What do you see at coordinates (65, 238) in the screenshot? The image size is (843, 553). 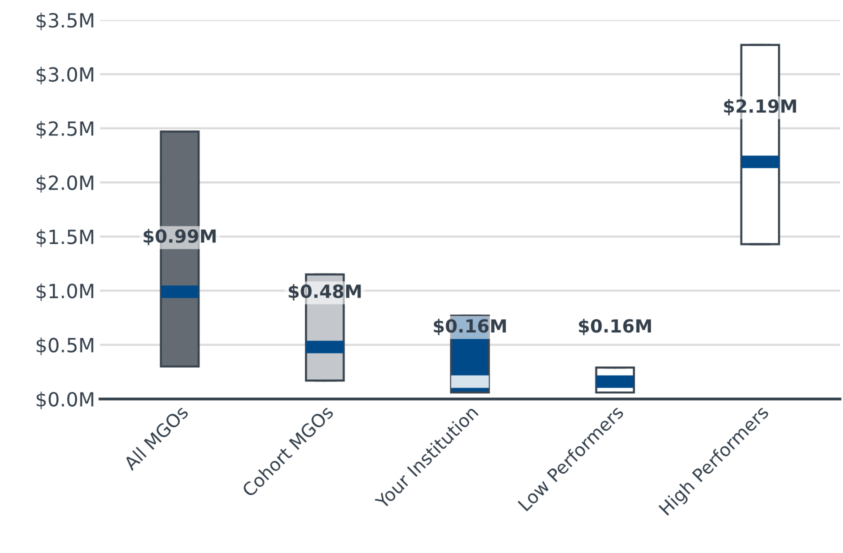 I see `y-tick-label: $1.5M` at bounding box center [65, 238].